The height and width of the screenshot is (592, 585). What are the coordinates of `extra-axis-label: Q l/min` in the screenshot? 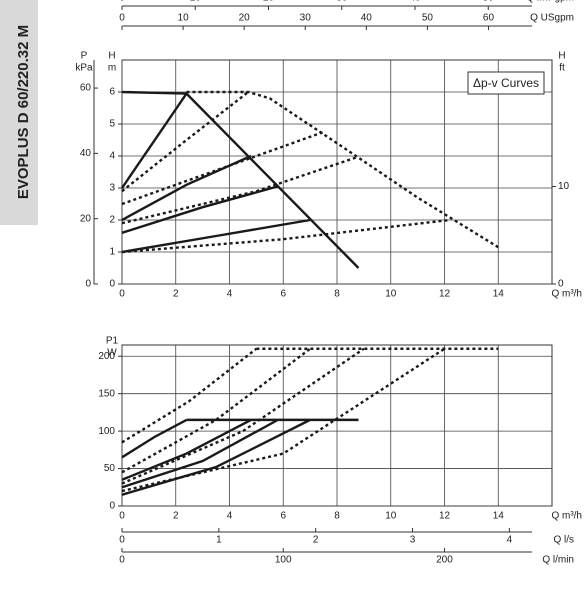 It's located at (558, 560).